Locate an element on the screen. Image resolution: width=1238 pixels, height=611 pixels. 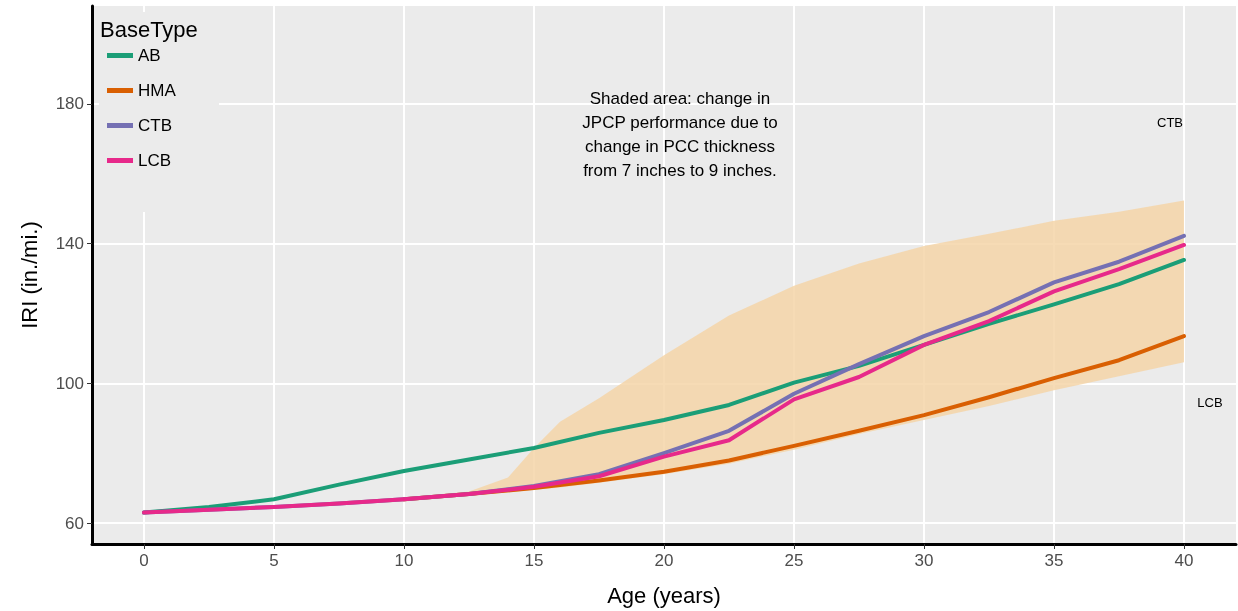
x-axis-title: Age (years) is located at coordinates (664, 595).